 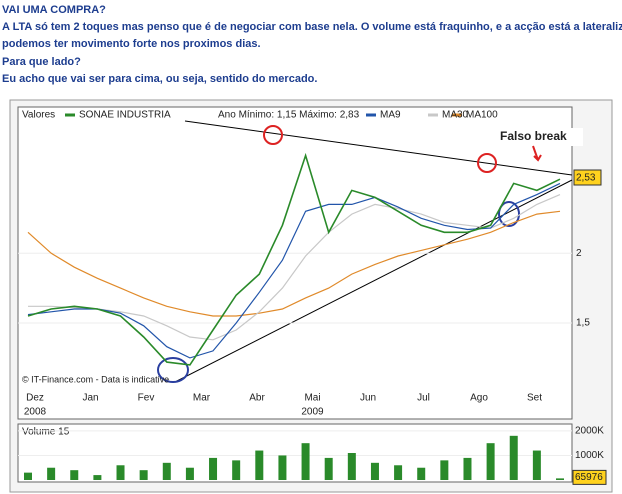 What do you see at coordinates (479, 398) in the screenshot?
I see `x-tick-label: Ago` at bounding box center [479, 398].